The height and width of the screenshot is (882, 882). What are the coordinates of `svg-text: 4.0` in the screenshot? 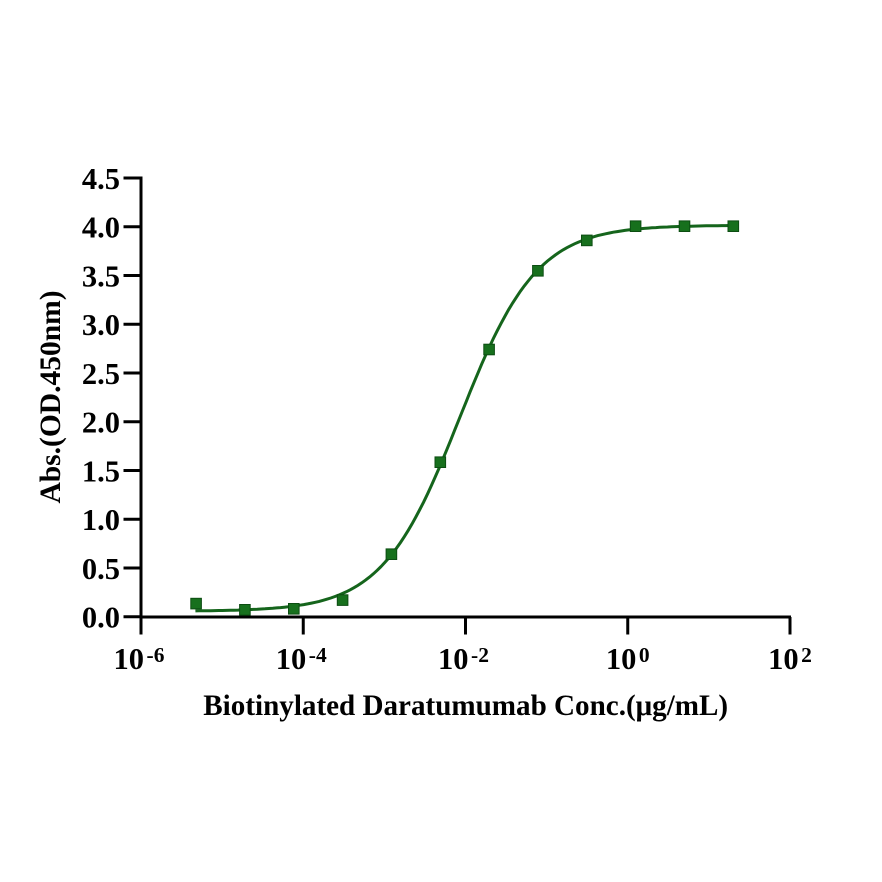 It's located at (101, 228).